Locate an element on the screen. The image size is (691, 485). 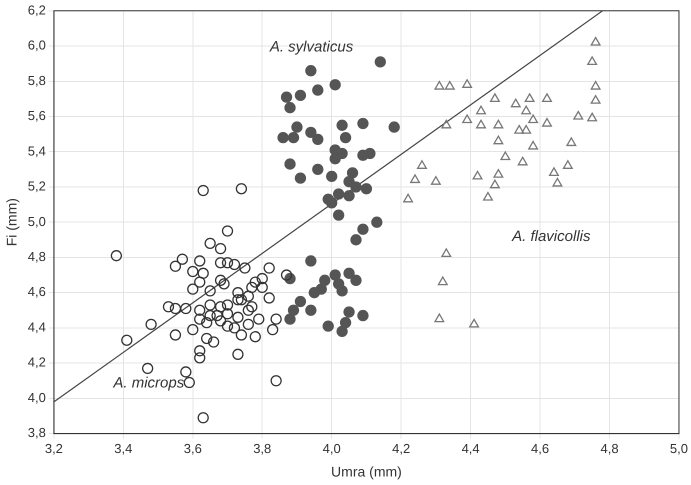
text: A. flavicollis is located at coordinates (551, 237).